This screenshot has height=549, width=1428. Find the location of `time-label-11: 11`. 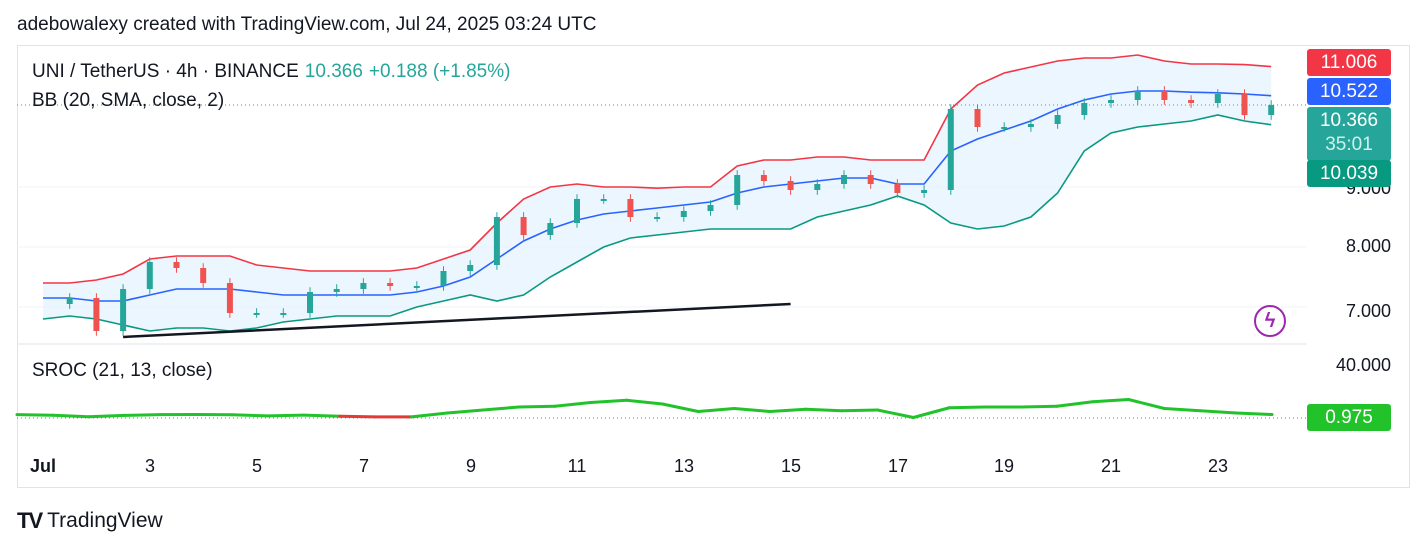

time-label-11: 11 is located at coordinates (577, 466).